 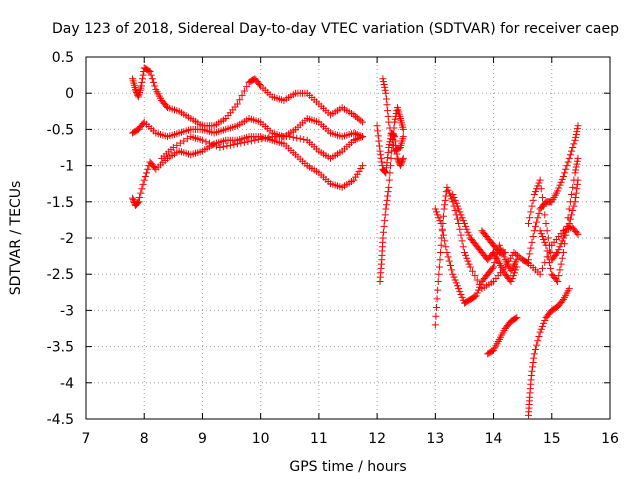 What do you see at coordinates (67, 384) in the screenshot?
I see `y-tick-label: -4` at bounding box center [67, 384].